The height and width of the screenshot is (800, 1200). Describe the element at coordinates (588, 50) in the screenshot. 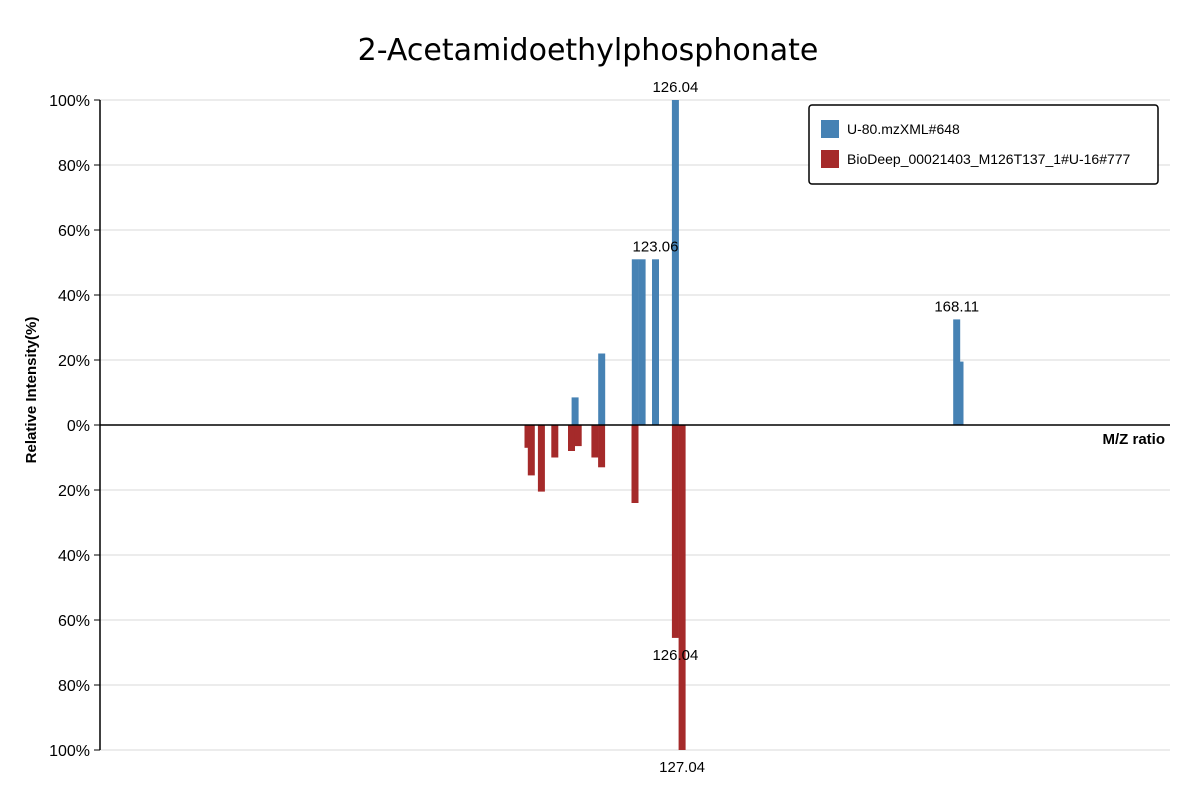

I see `chart-title: 2-Acetamidoethylphosphonate` at that location.